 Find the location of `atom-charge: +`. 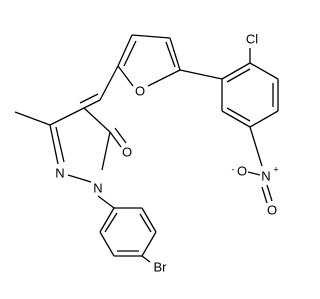

atom-charge: + is located at coordinates (275, 169).